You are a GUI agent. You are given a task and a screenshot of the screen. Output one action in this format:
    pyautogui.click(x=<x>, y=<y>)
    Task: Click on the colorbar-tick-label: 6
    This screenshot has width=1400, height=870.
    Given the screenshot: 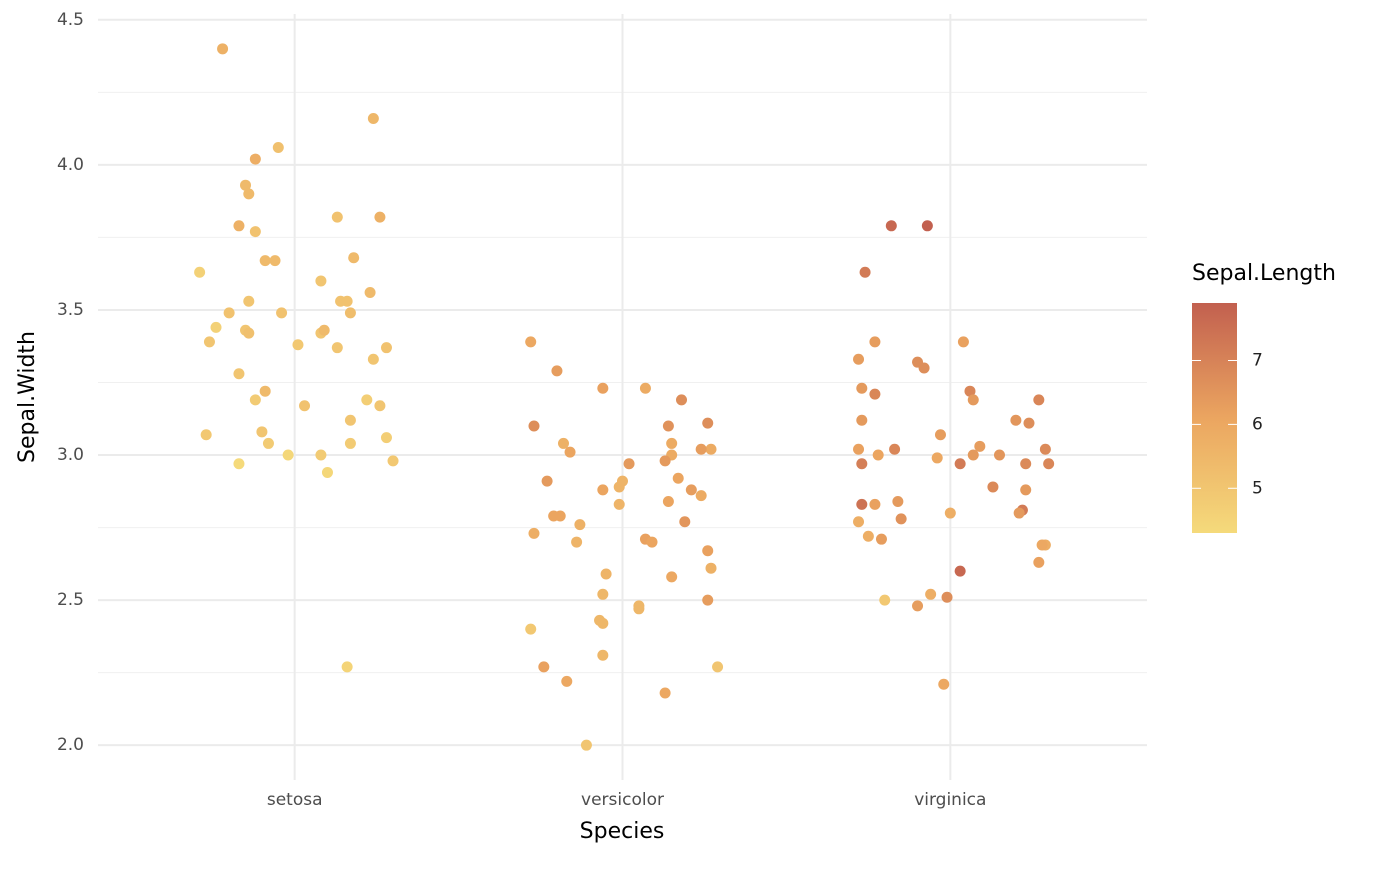 What is the action you would take?
    pyautogui.click(x=1257, y=424)
    